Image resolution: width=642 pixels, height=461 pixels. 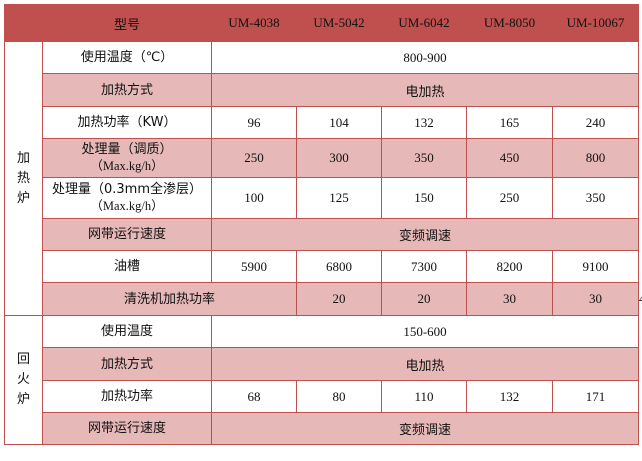 What do you see at coordinates (254, 23) in the screenshot?
I see `header-model: UM-4038` at bounding box center [254, 23].